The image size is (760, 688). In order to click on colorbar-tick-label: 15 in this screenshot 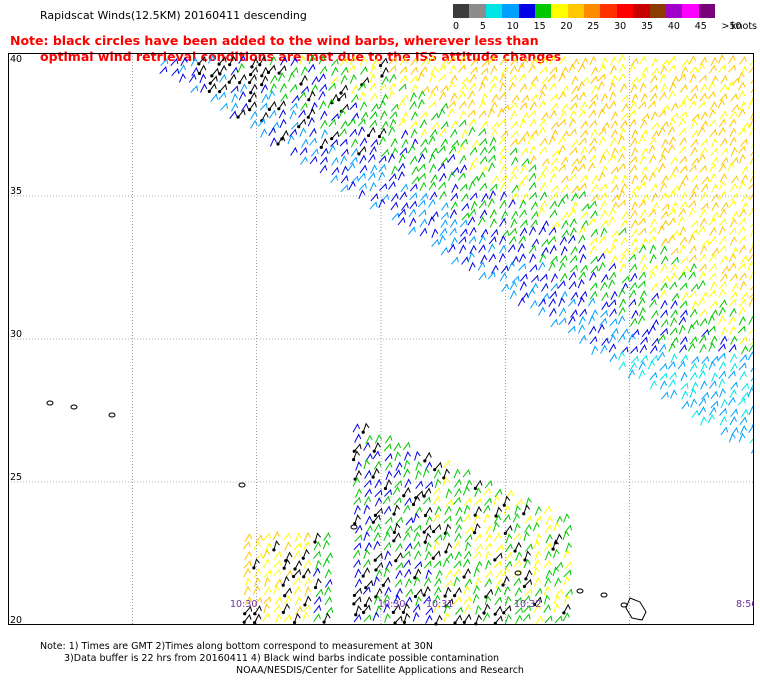, I will do `click(539, 26)`.